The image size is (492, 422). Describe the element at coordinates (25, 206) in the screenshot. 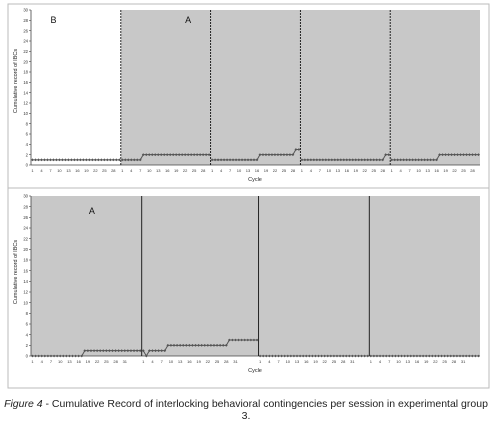

I see `y-tick-label: 28` at that location.